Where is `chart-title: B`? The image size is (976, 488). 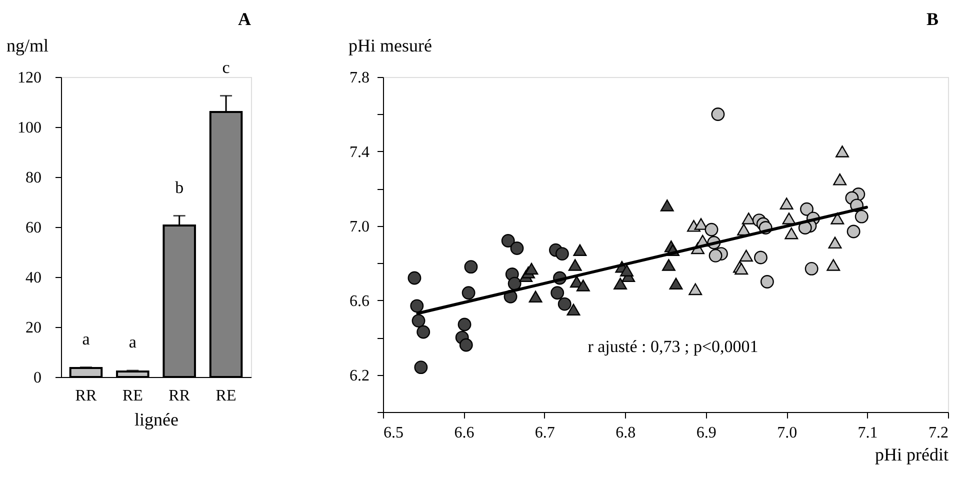 chart-title: B is located at coordinates (932, 19).